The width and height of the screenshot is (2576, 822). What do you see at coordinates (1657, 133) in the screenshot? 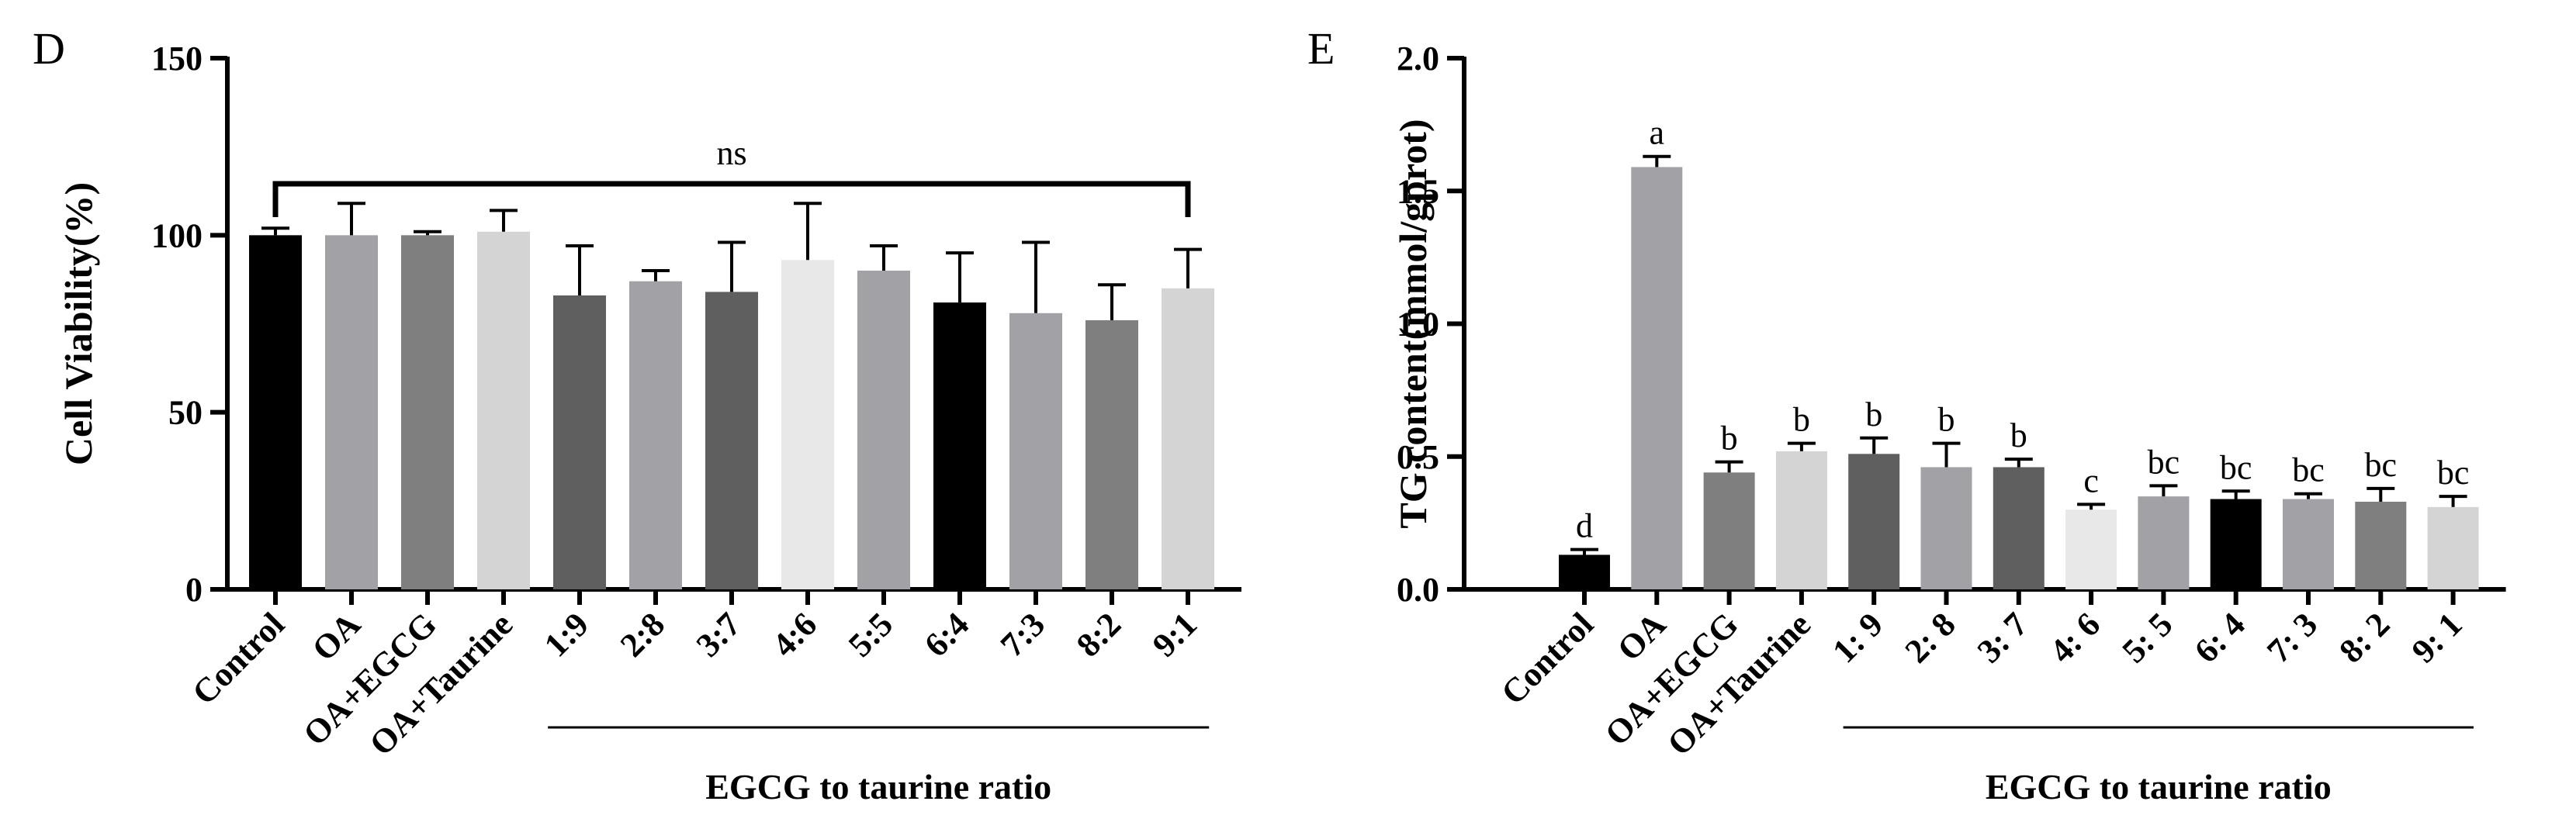
I see `significance-letter: a` at bounding box center [1657, 133].